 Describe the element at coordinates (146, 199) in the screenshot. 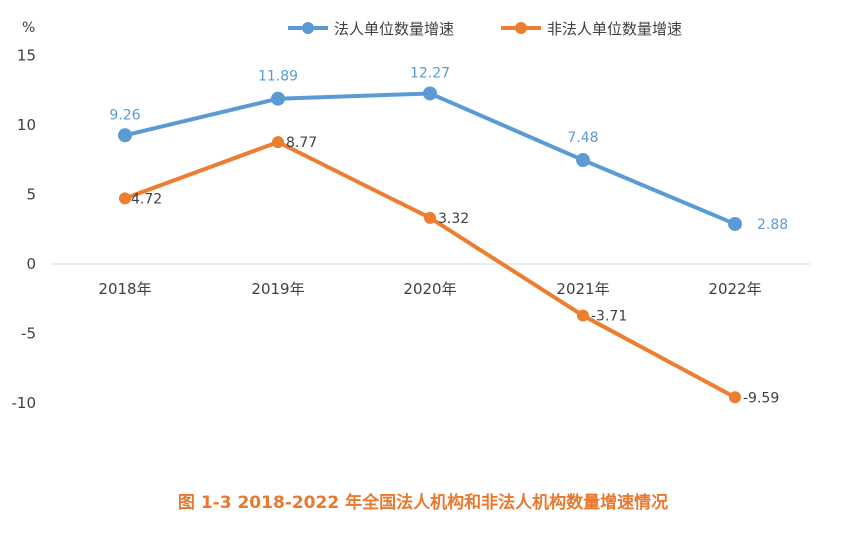

I see `data-label: 4.72` at that location.